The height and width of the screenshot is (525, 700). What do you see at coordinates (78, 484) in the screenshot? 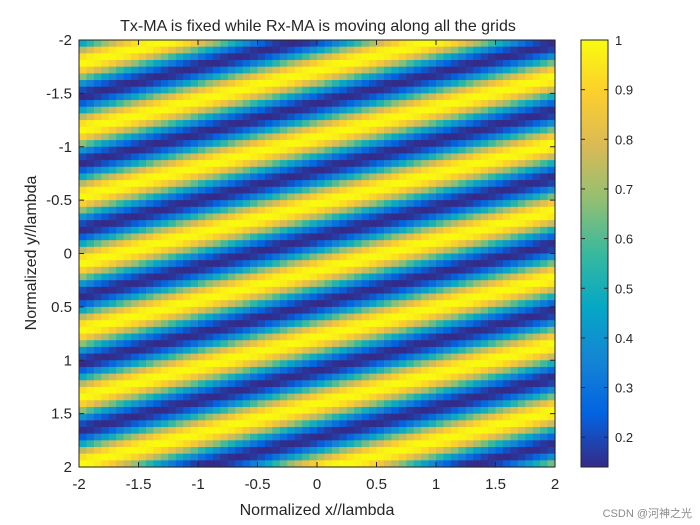
I see `x-tick-label: -2` at bounding box center [78, 484].